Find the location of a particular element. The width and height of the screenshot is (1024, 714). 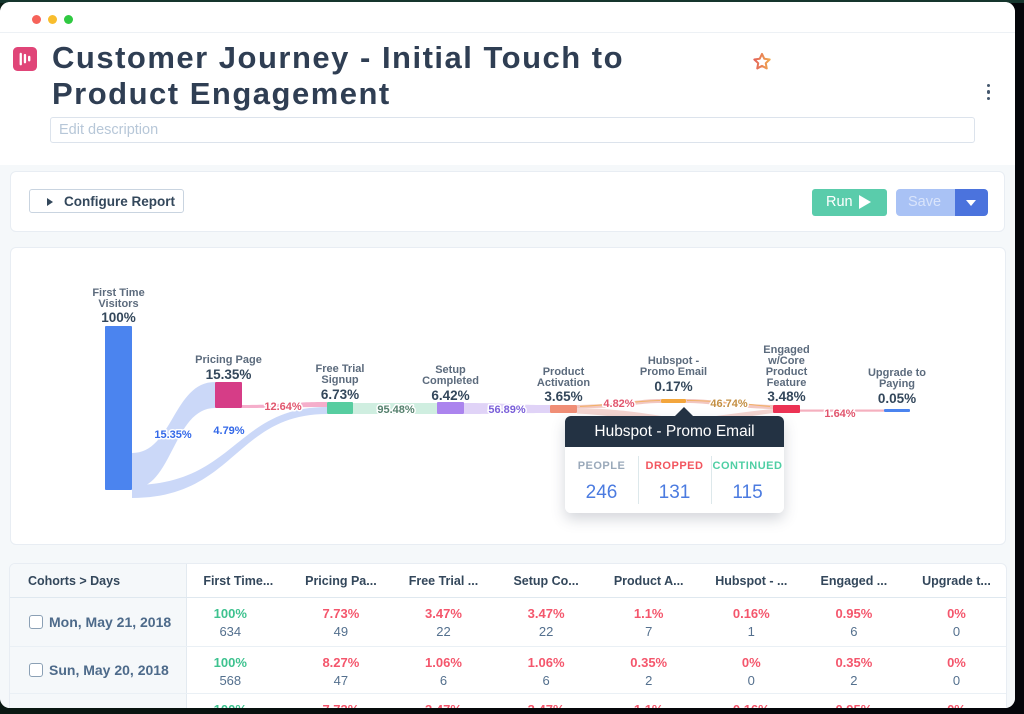

svg-text: 1.64% is located at coordinates (839, 414).